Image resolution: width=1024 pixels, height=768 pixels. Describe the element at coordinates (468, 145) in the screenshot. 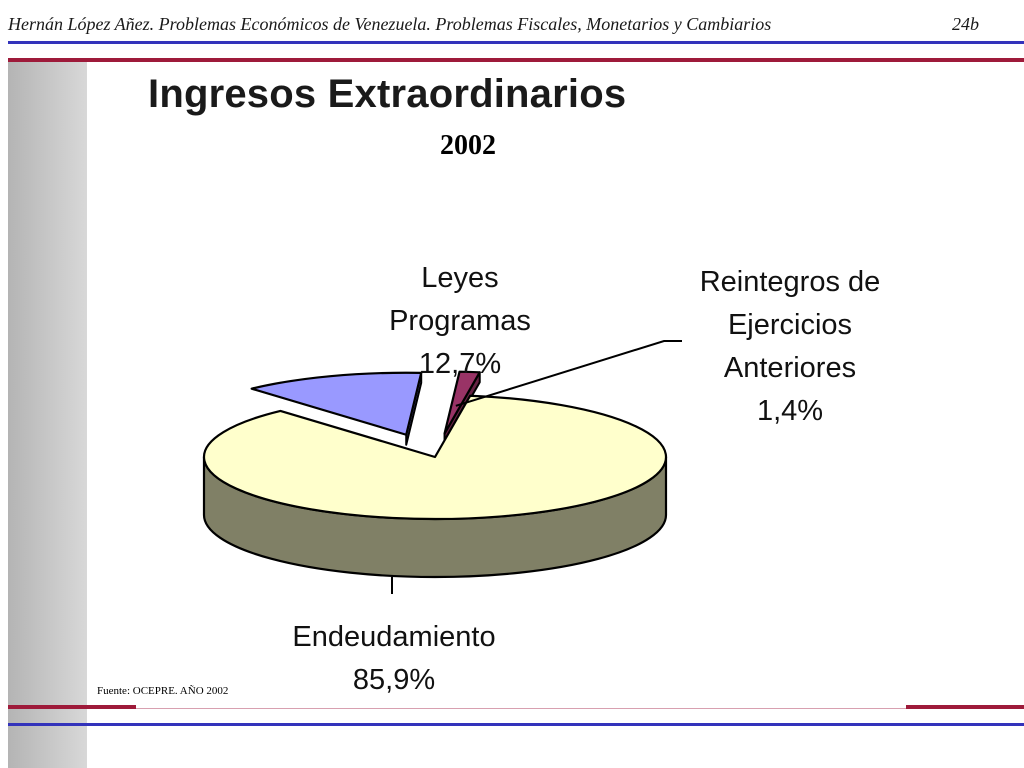

I see `chart-subtitle: 2002` at that location.